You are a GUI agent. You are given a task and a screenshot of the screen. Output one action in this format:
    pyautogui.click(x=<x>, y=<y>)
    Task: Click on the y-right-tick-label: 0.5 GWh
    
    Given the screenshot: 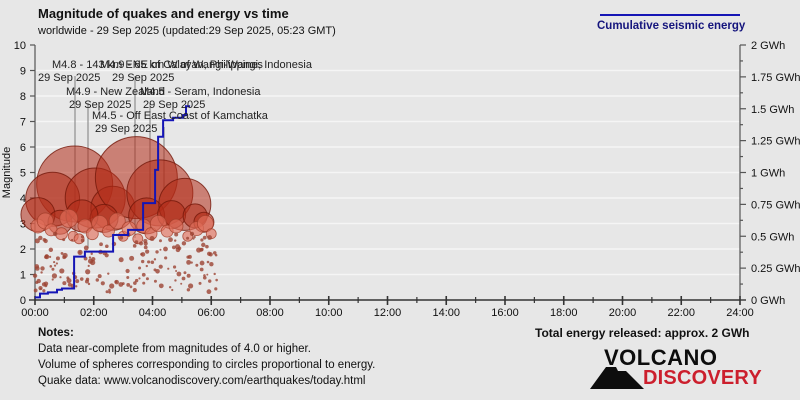 What is the action you would take?
    pyautogui.click(x=772, y=237)
    